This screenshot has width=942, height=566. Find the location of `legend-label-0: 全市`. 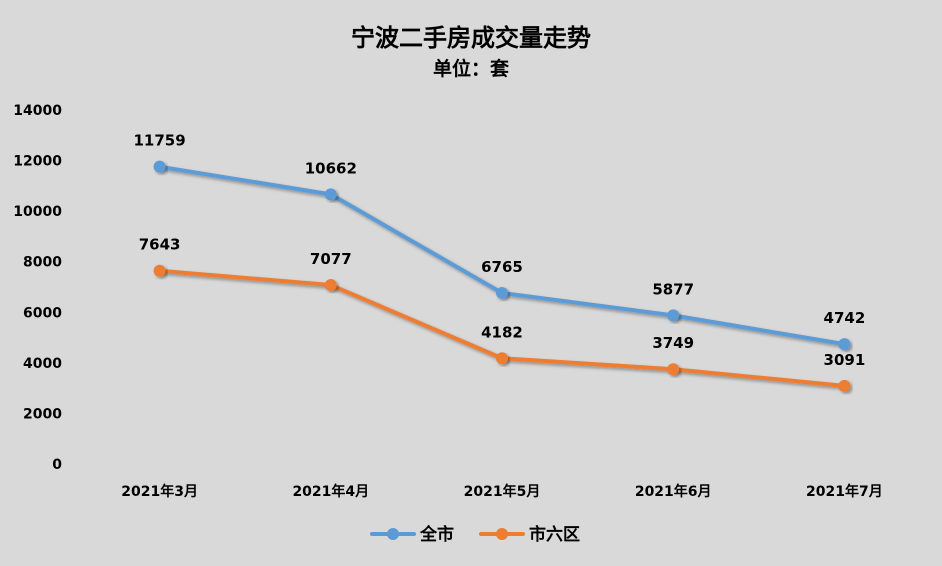

legend-label-0: 全市 is located at coordinates (436, 534).